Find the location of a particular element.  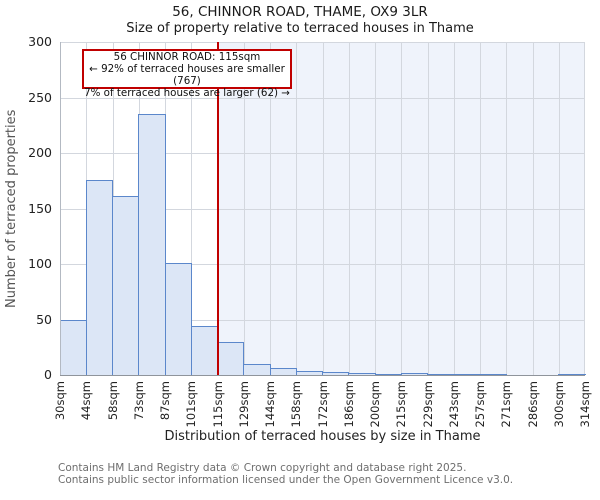

x-tick-label: 243sqm is located at coordinates (453, 404).